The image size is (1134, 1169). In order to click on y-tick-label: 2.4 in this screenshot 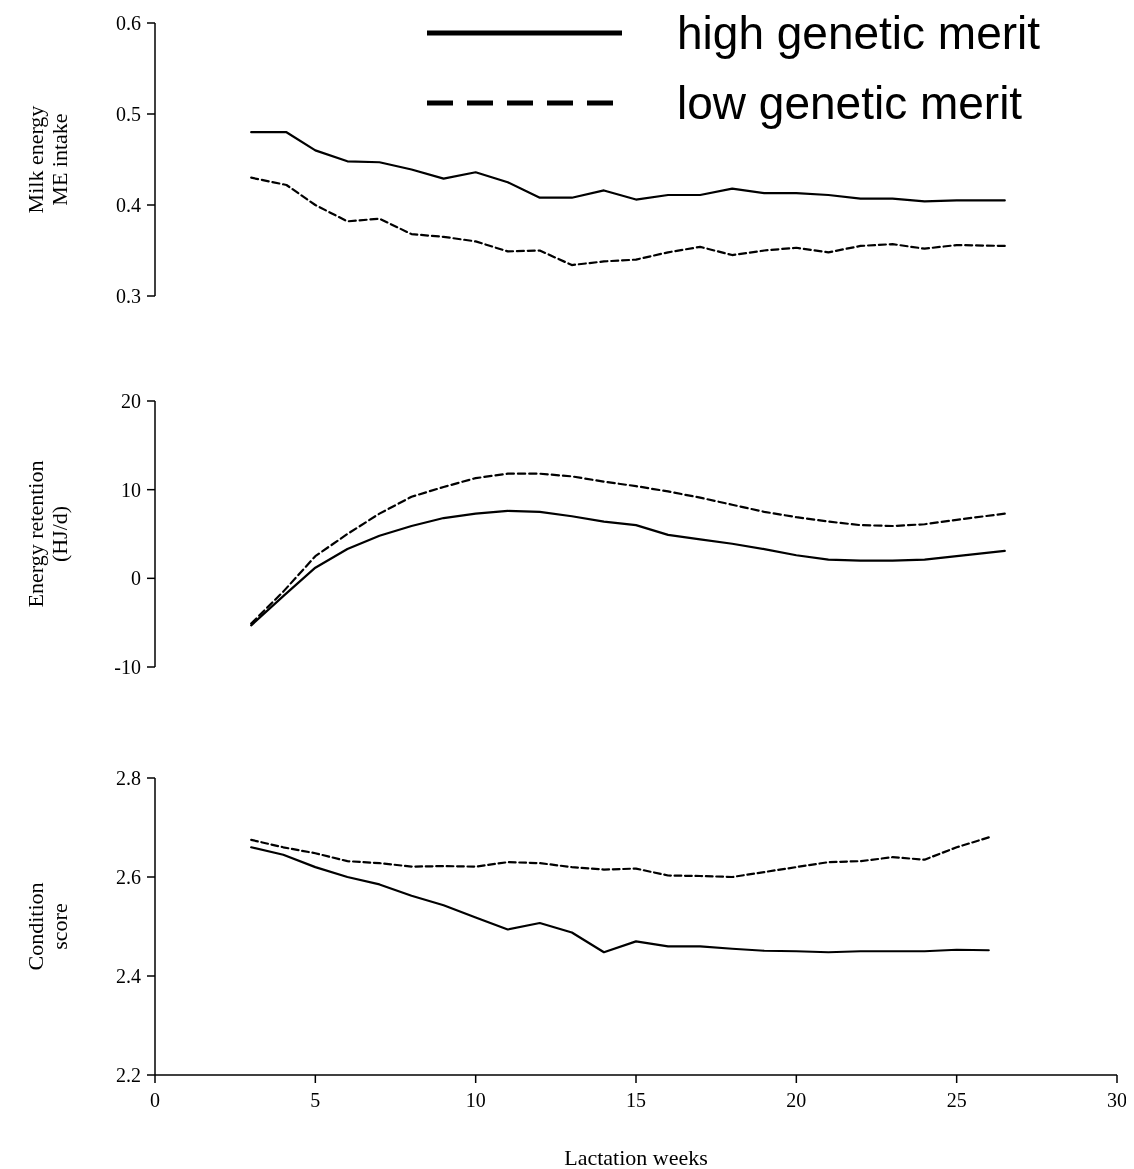, I will do `click(128, 976)`.